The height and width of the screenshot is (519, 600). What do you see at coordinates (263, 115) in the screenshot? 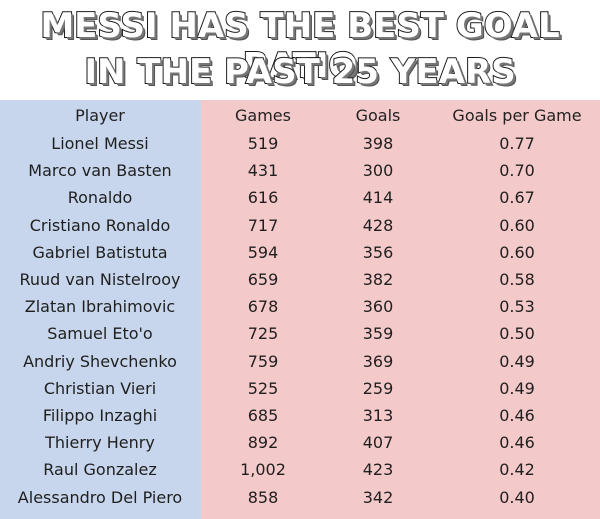
I see `column-header-games: Games` at bounding box center [263, 115].